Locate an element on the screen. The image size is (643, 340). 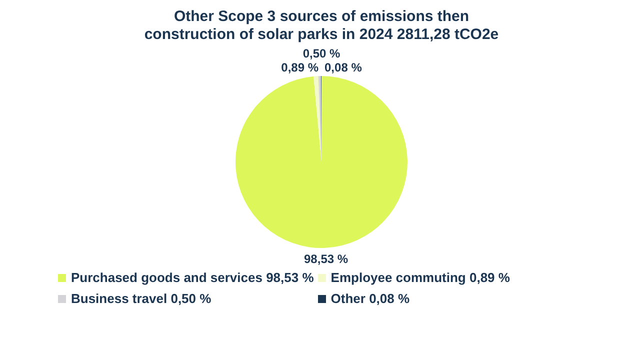
chart-title: Other Scope 3 sources of emissions then construction of solar parks in 2024 2811,28 tCO2e is located at coordinates (321, 26).